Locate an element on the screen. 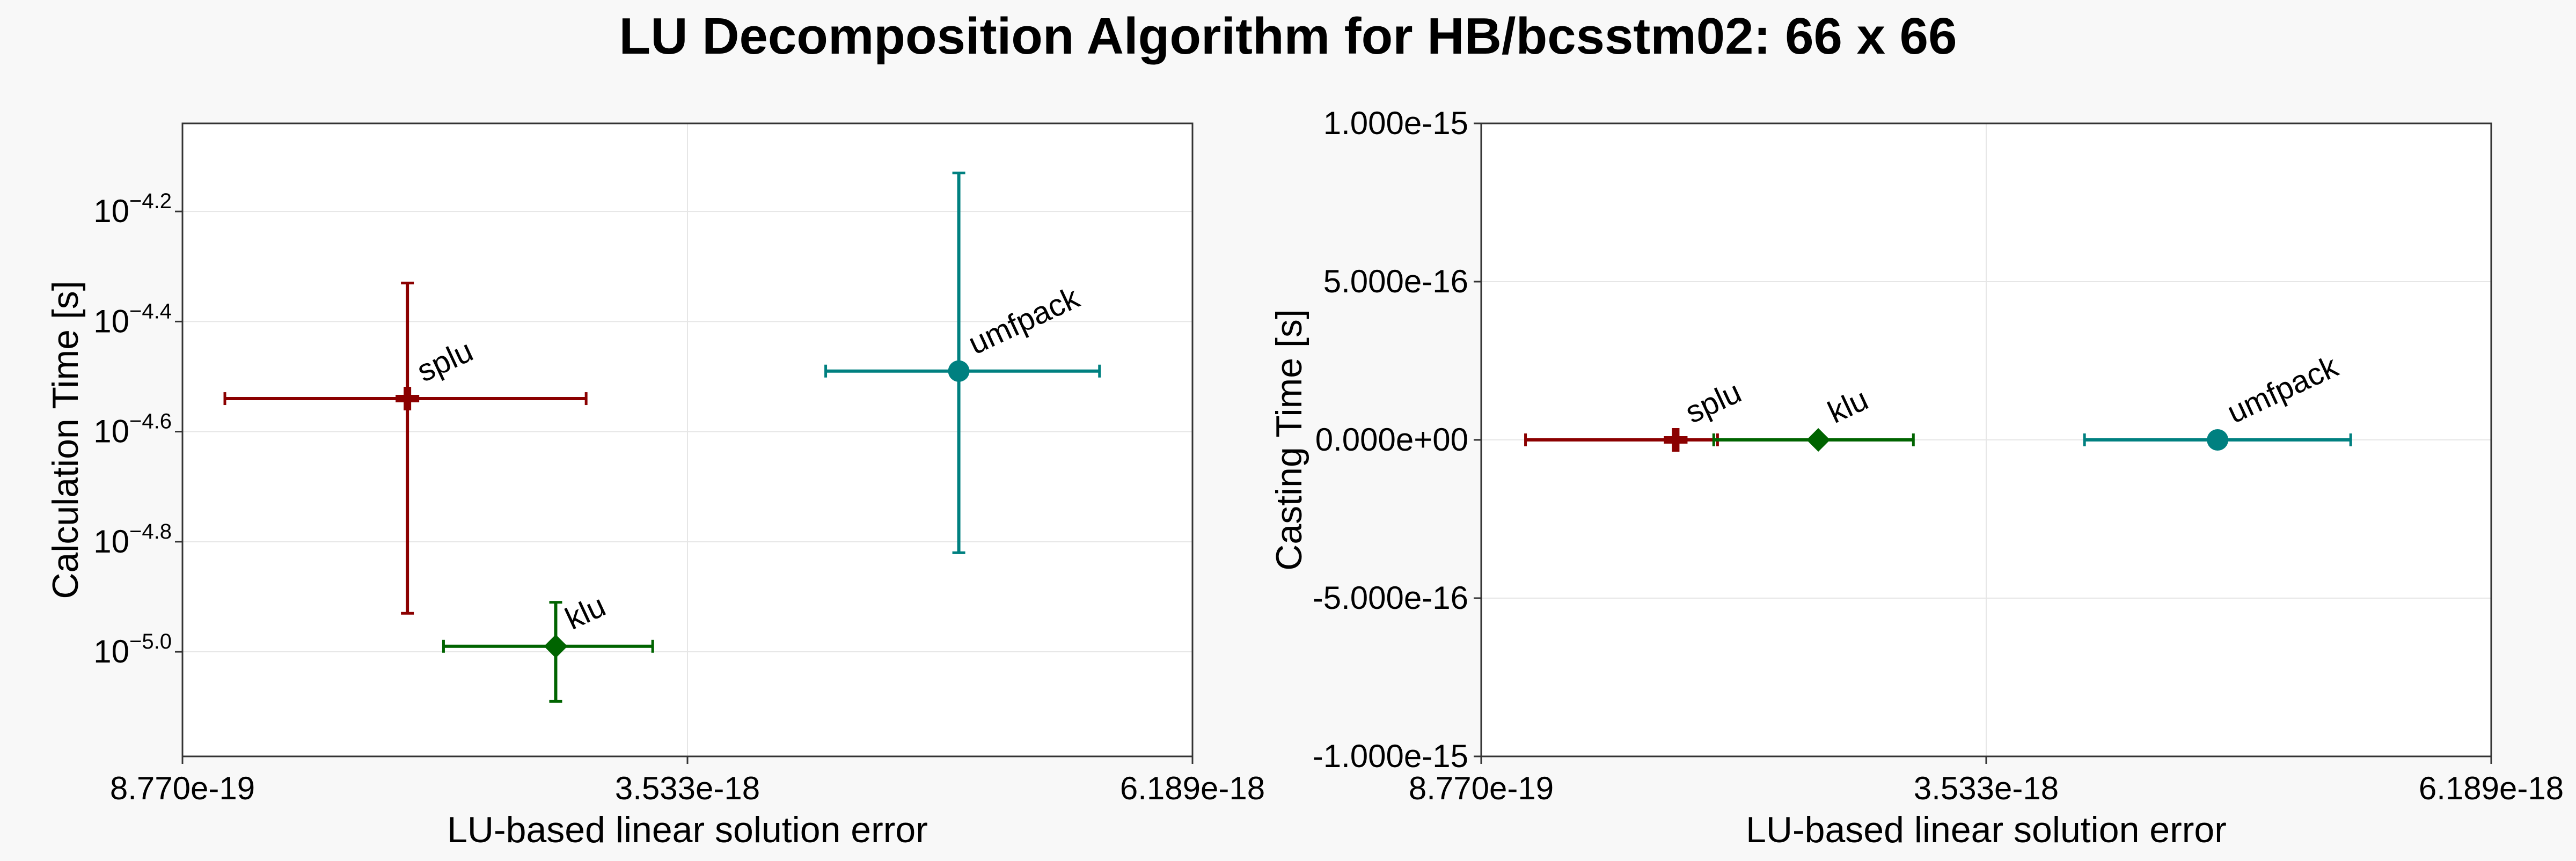 The height and width of the screenshot is (861, 2576). y-tick-label: 0.000e+00 is located at coordinates (1391, 440).